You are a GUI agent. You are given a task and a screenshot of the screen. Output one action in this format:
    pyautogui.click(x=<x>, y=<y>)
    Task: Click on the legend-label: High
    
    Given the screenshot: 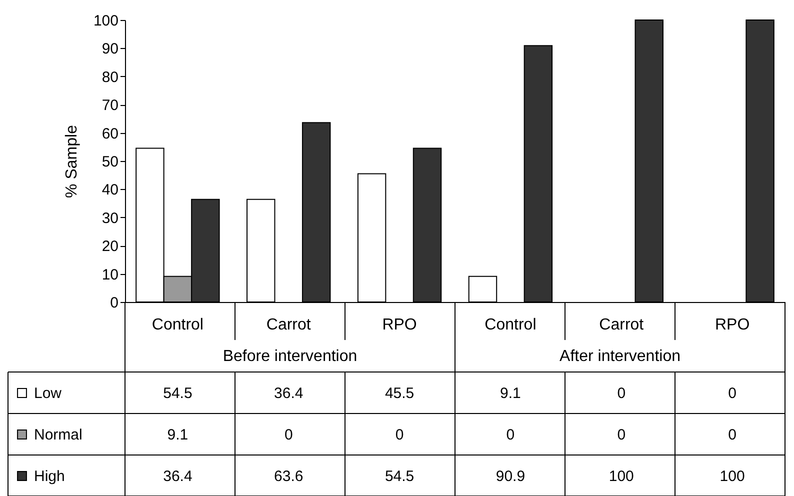 What is the action you would take?
    pyautogui.click(x=49, y=476)
    